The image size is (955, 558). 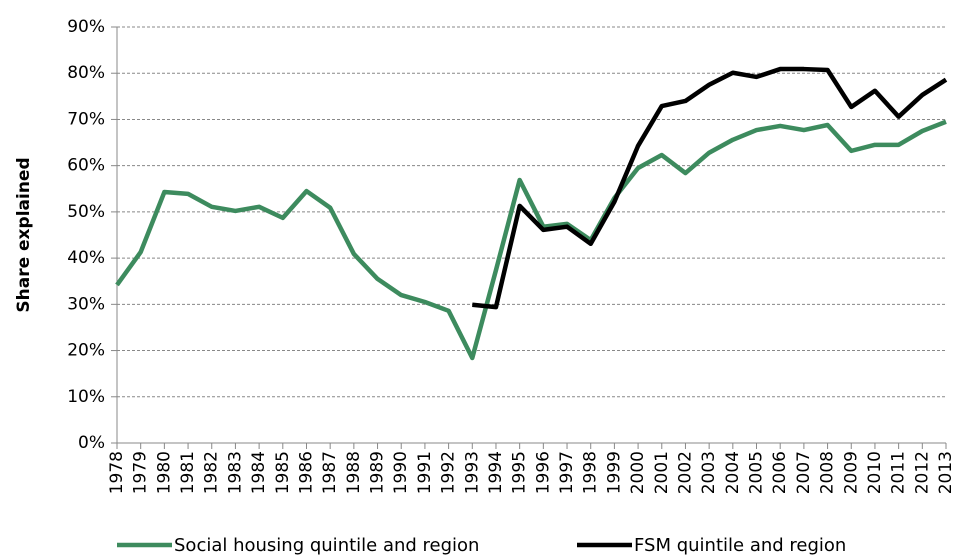 What do you see at coordinates (86, 351) in the screenshot?
I see `y-tick-label: 20%` at bounding box center [86, 351].